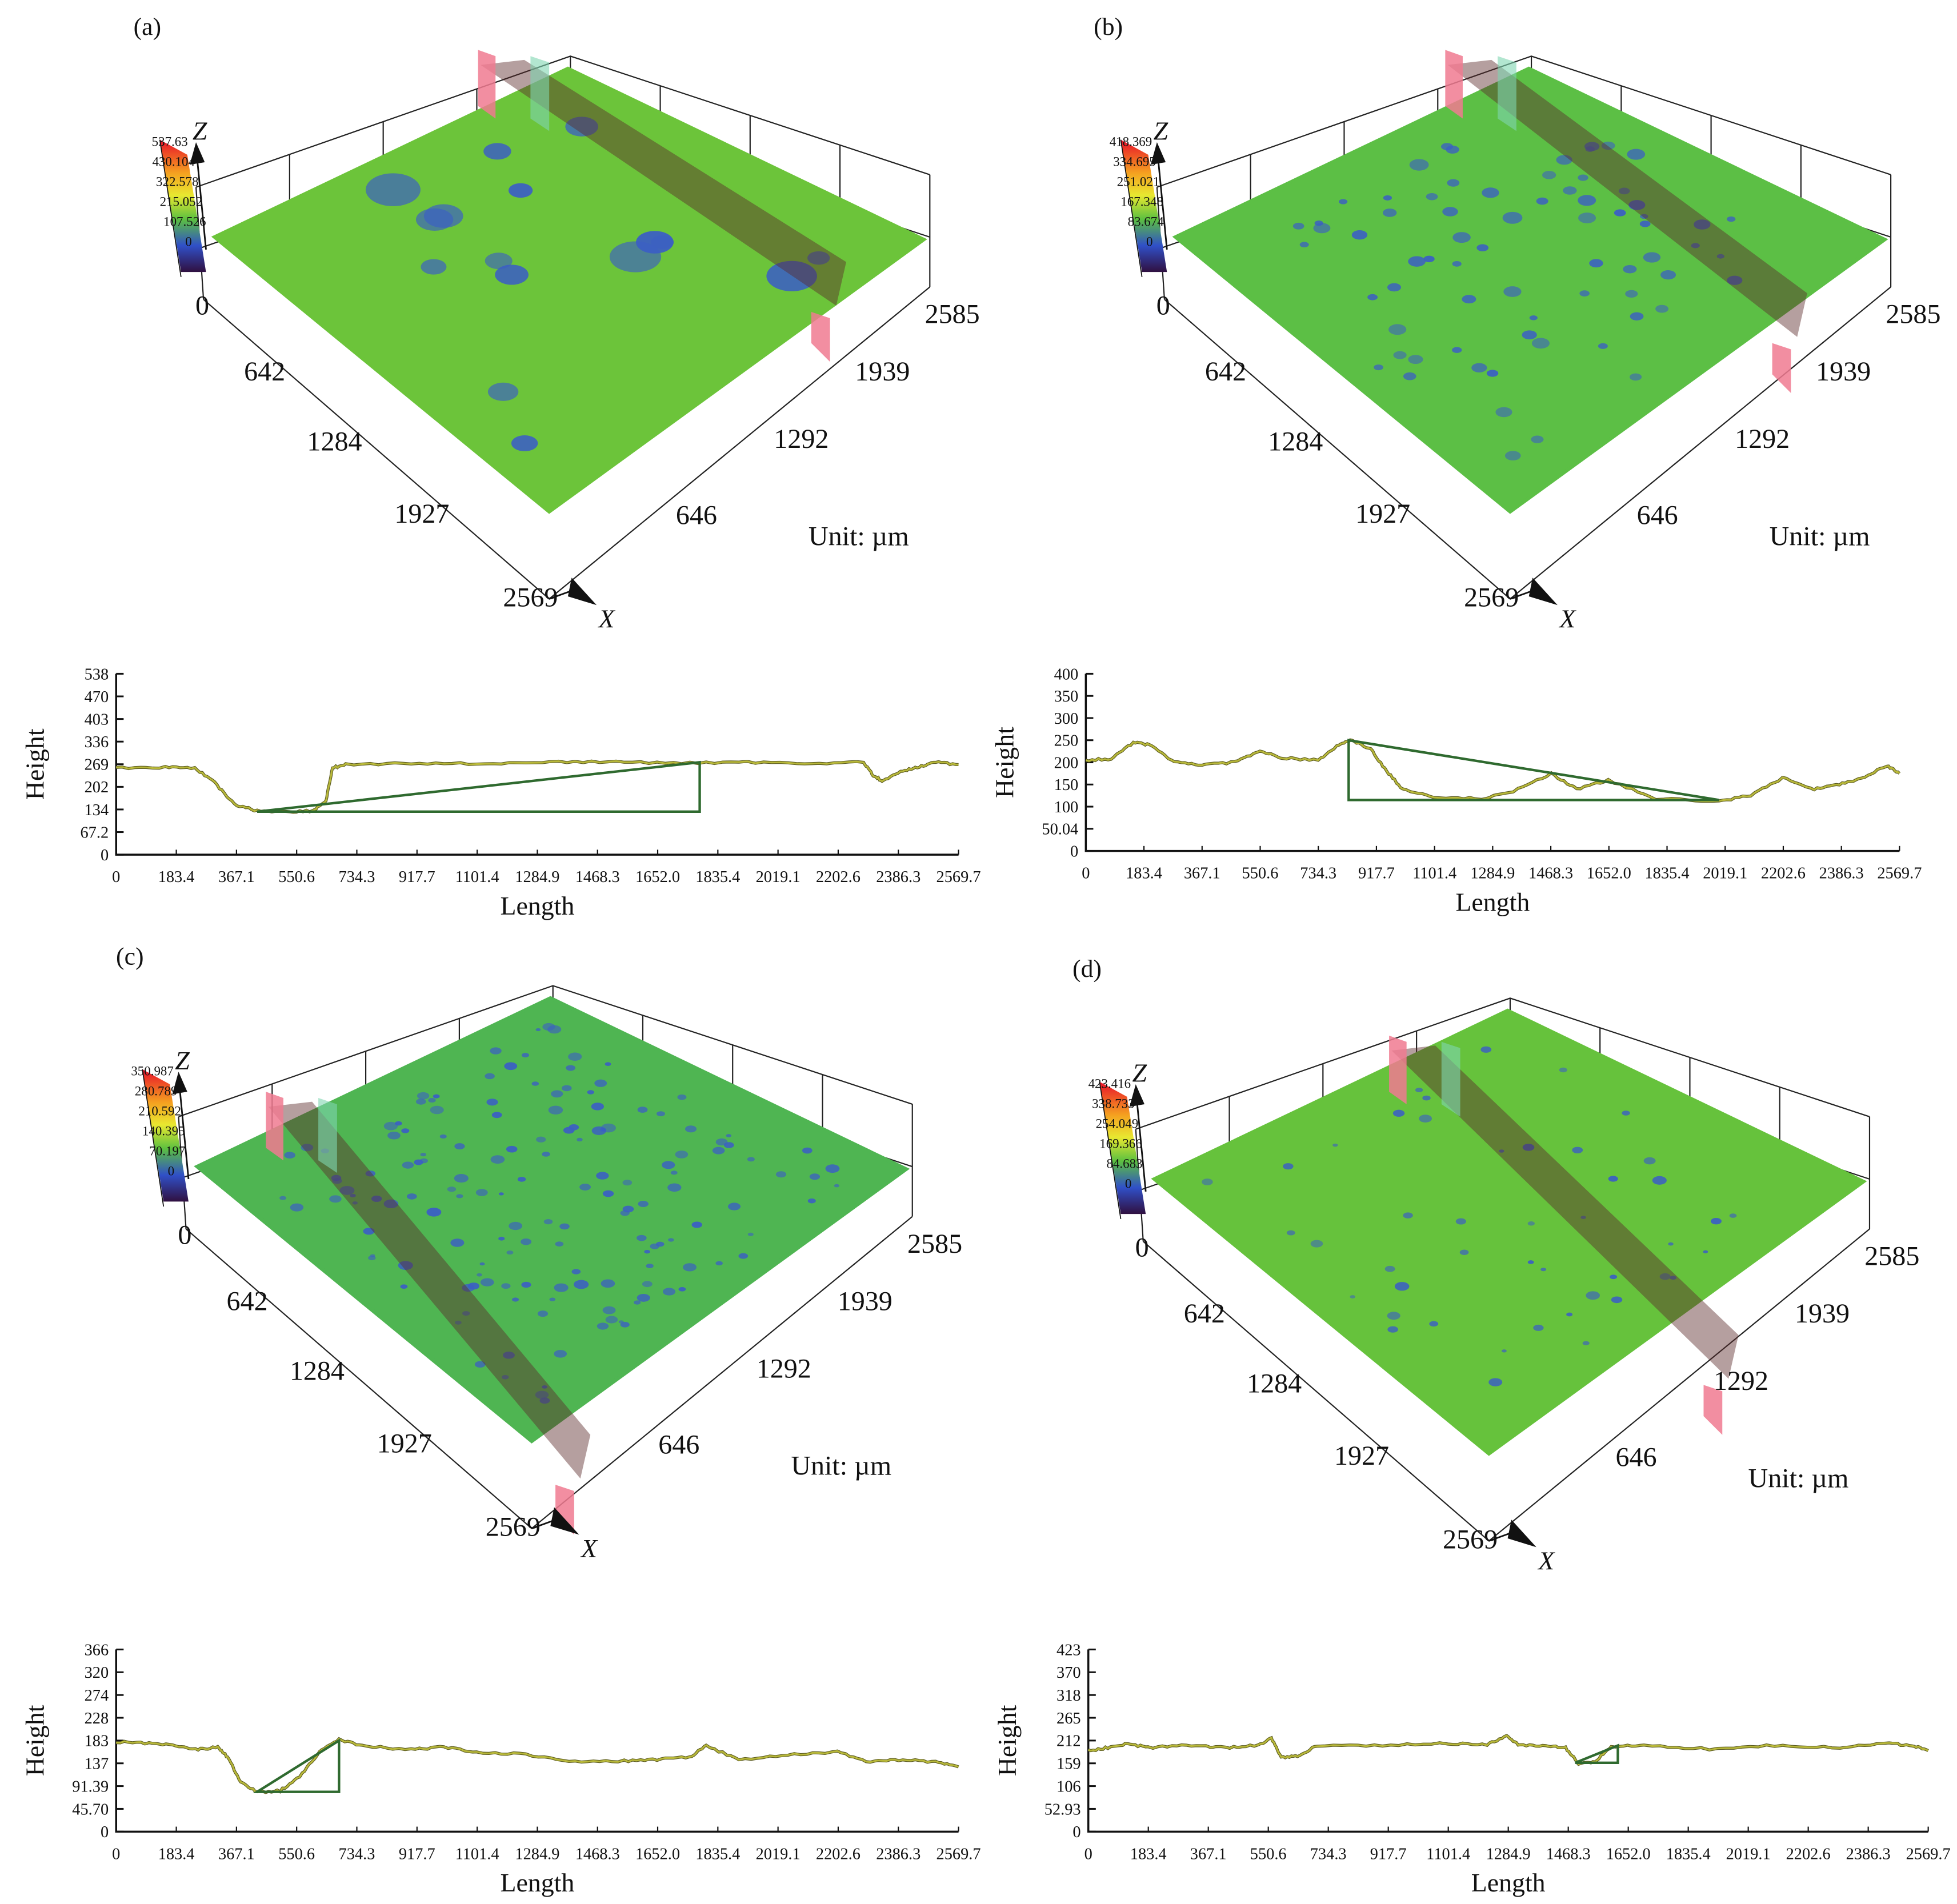 The height and width of the screenshot is (1904, 1957). I want to click on measurement-triangle, so click(1533, 770).